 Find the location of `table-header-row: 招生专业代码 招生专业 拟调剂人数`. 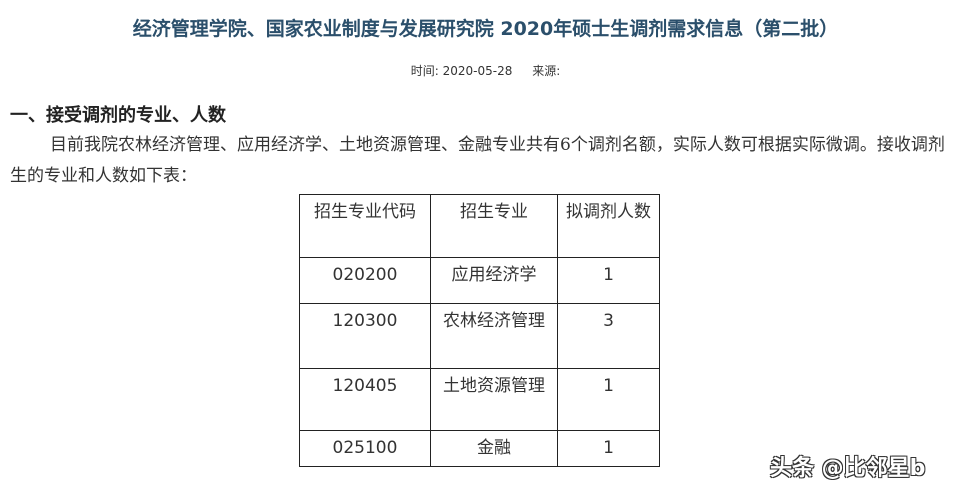

table-header-row: 招生专业代码 招生专业 拟调剂人数 is located at coordinates (479, 226).